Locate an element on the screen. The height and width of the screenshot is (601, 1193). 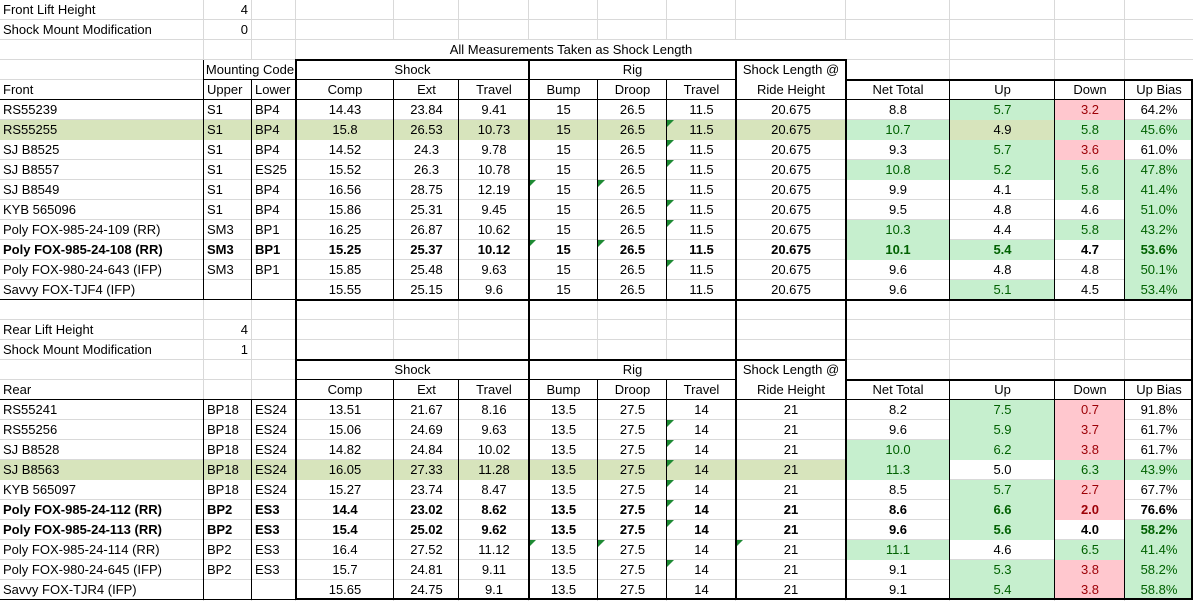
front-row-8-comp-cell: 15.25 is located at coordinates (345, 249).